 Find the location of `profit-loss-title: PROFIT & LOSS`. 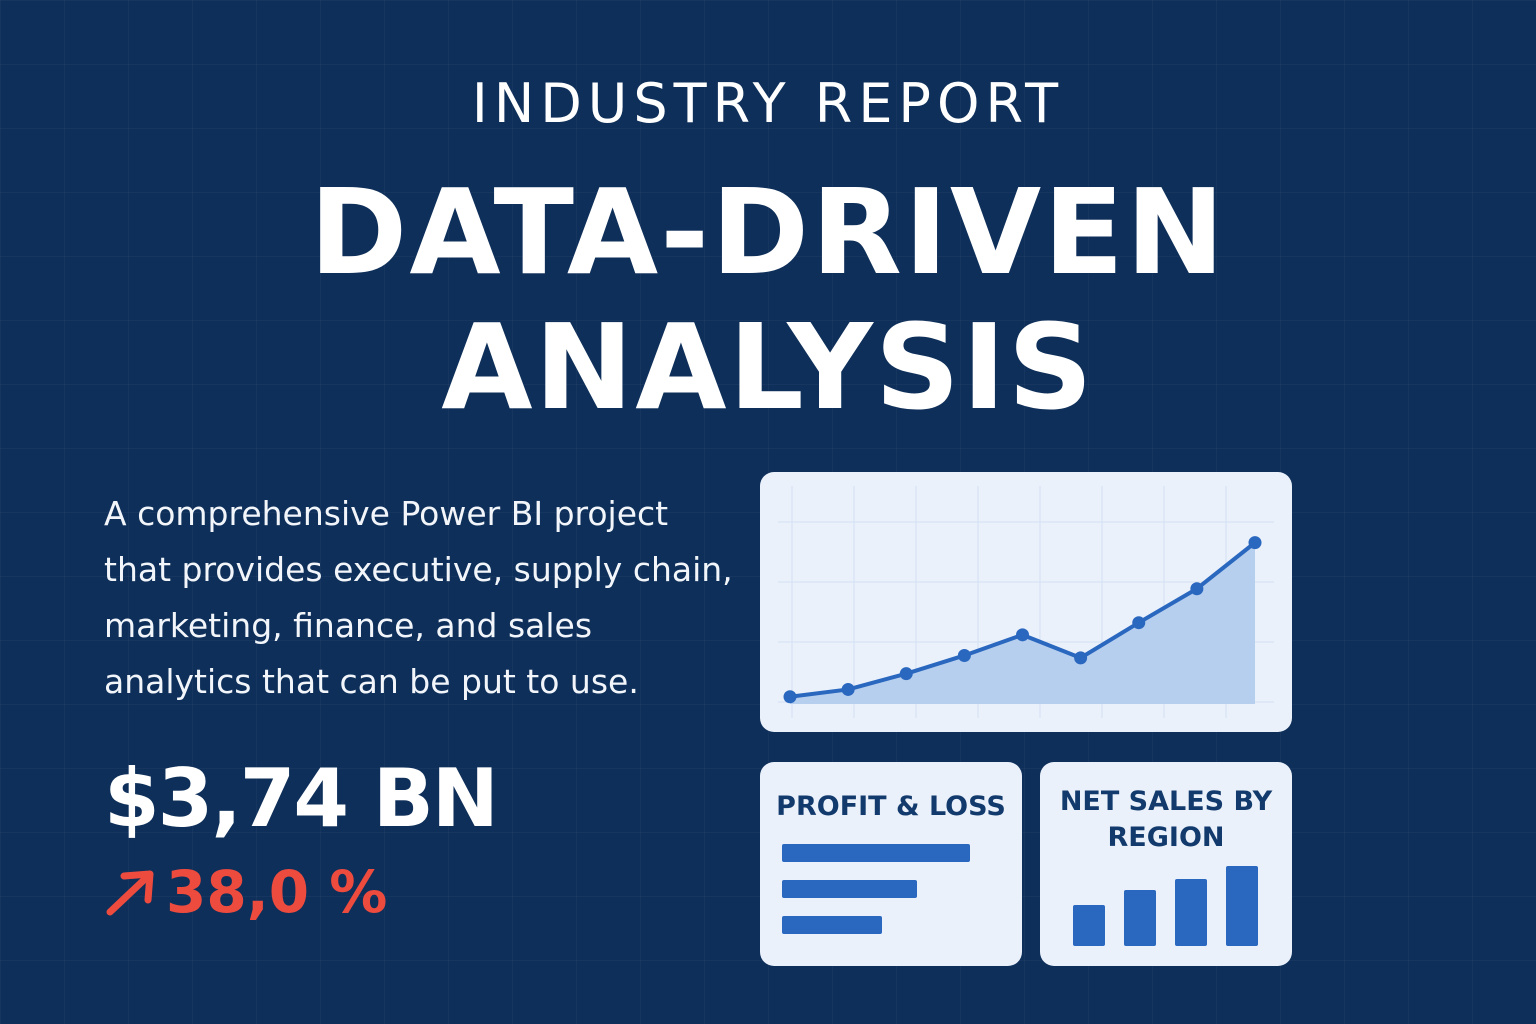

profit-loss-title: PROFIT & LOSS is located at coordinates (891, 806).